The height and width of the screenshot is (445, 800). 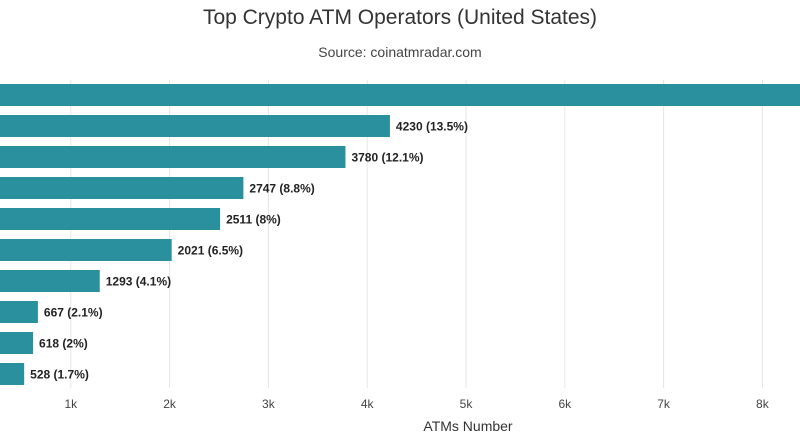 I want to click on x-tick-label: 3k, so click(x=269, y=404).